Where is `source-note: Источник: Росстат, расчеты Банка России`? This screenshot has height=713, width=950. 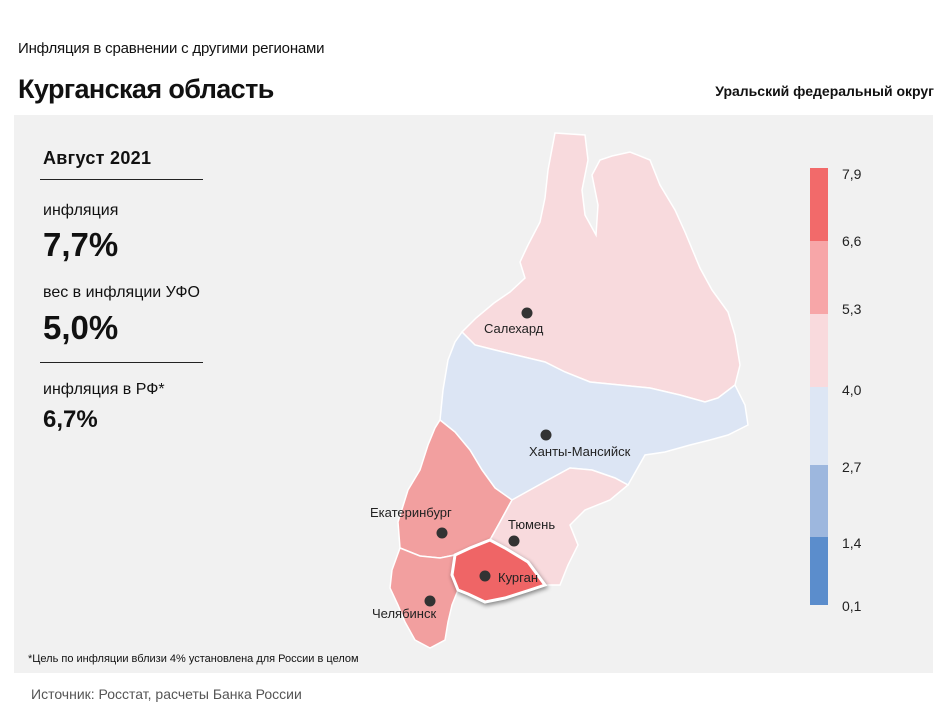 source-note: Источник: Росстат, расчеты Банка России is located at coordinates (166, 694).